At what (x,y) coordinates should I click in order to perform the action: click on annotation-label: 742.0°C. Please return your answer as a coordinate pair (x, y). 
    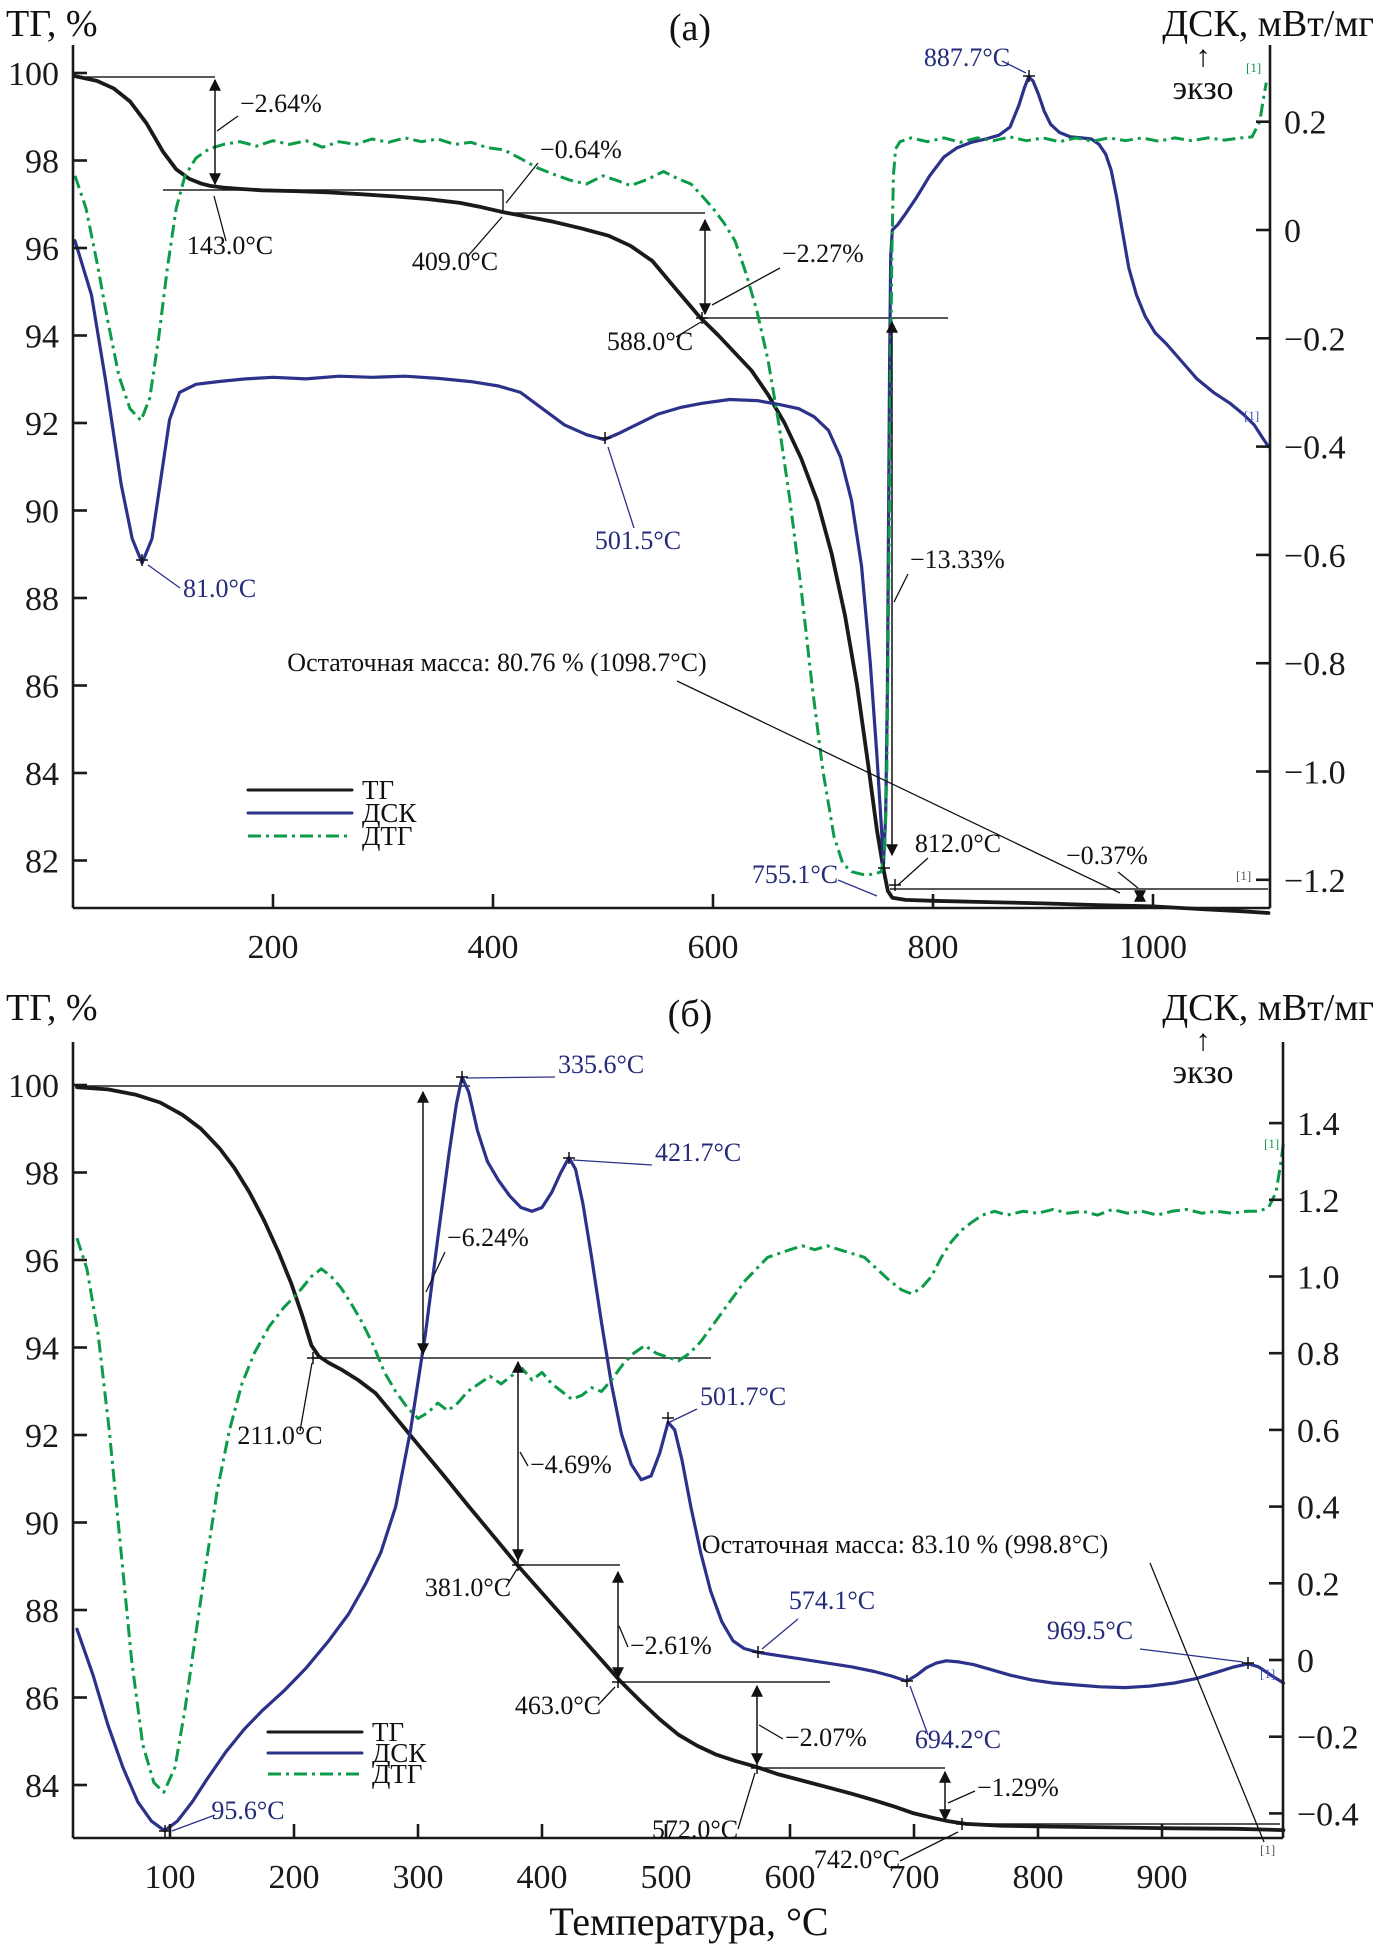
    Looking at the image, I should click on (857, 1859).